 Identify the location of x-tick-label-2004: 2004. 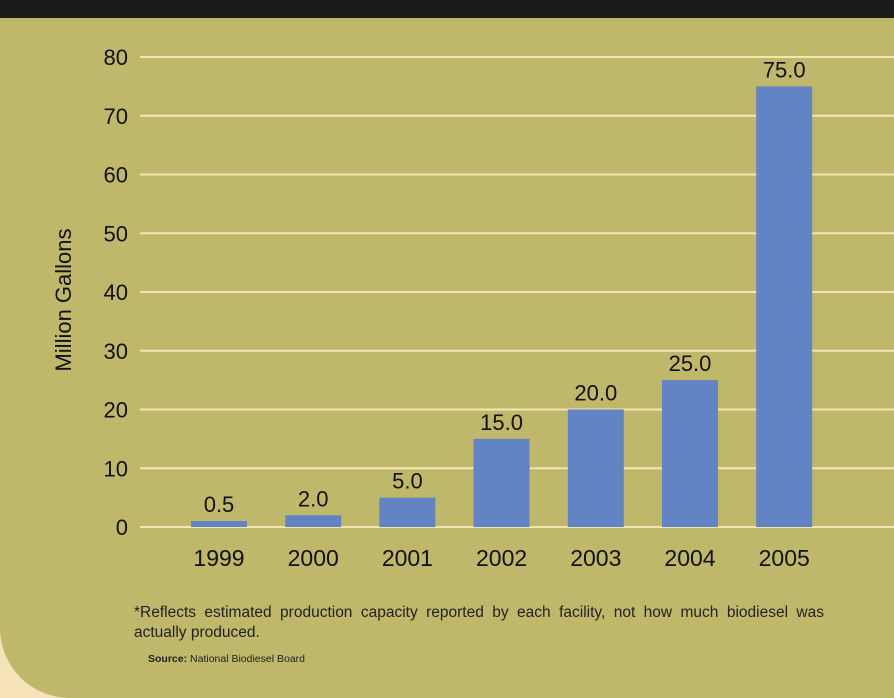
(689, 558).